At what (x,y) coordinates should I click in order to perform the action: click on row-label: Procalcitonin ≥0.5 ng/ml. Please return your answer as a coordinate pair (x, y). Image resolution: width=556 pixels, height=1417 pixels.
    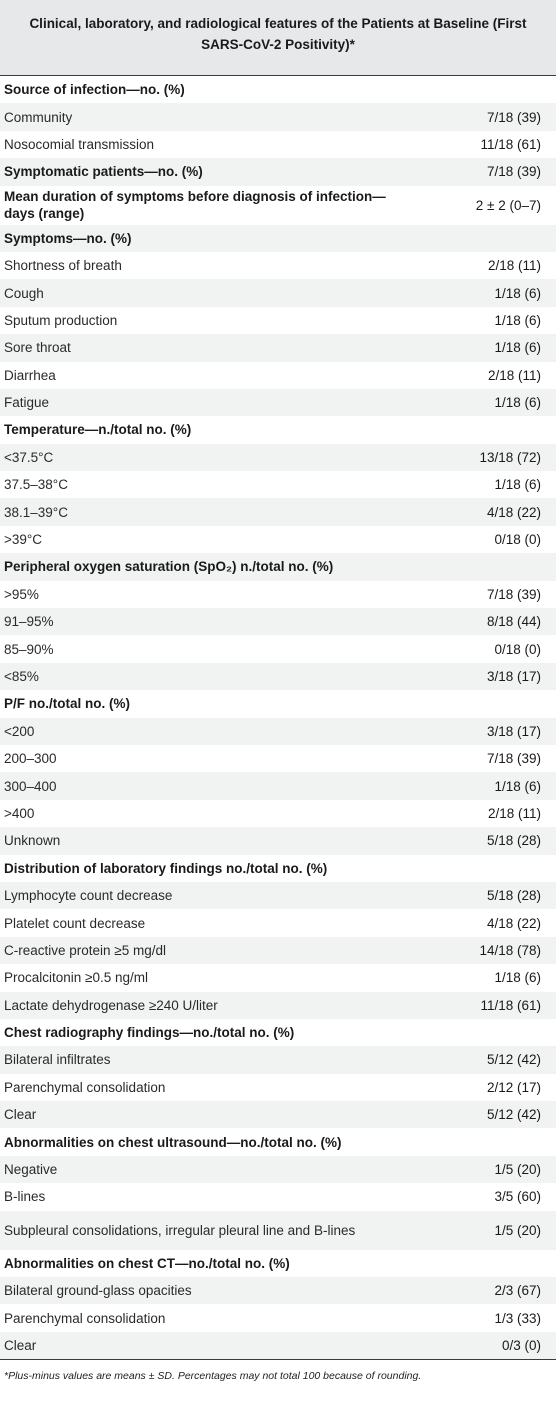
    Looking at the image, I should click on (76, 978).